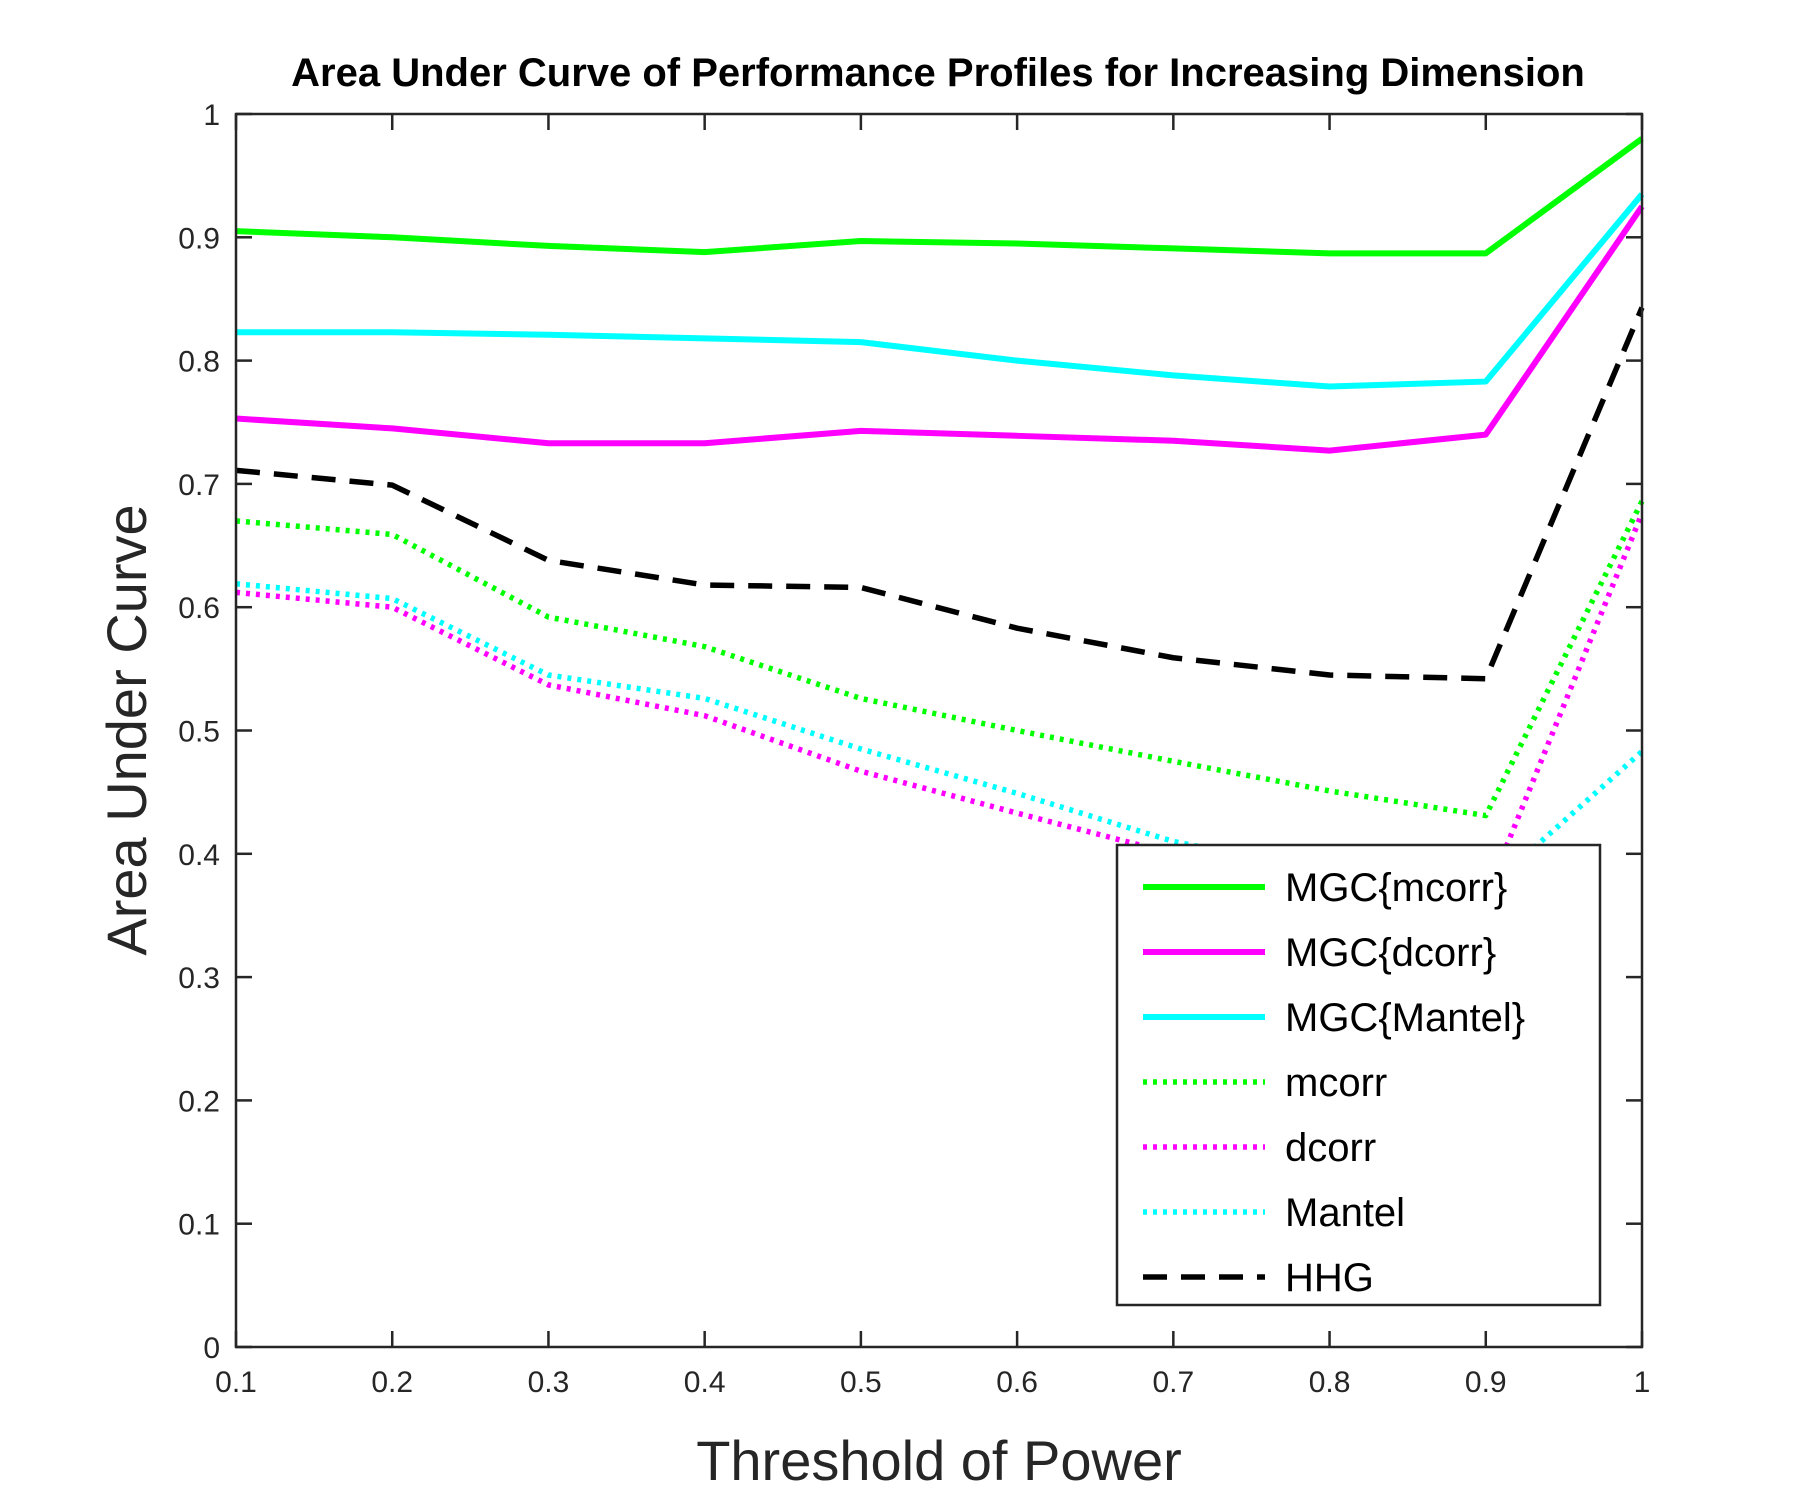  Describe the element at coordinates (1396, 888) in the screenshot. I see `legend-label-1: MGC{mcorr}` at that location.